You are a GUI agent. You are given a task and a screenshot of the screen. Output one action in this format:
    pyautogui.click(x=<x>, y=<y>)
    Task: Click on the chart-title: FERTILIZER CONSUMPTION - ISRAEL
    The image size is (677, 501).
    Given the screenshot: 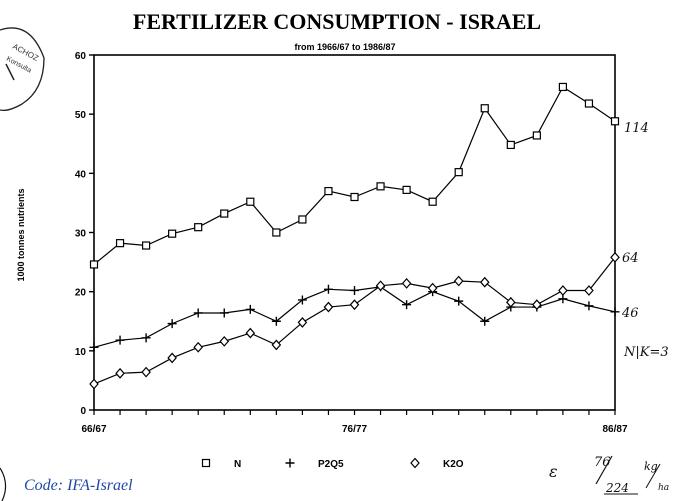 What is the action you would take?
    pyautogui.click(x=337, y=21)
    